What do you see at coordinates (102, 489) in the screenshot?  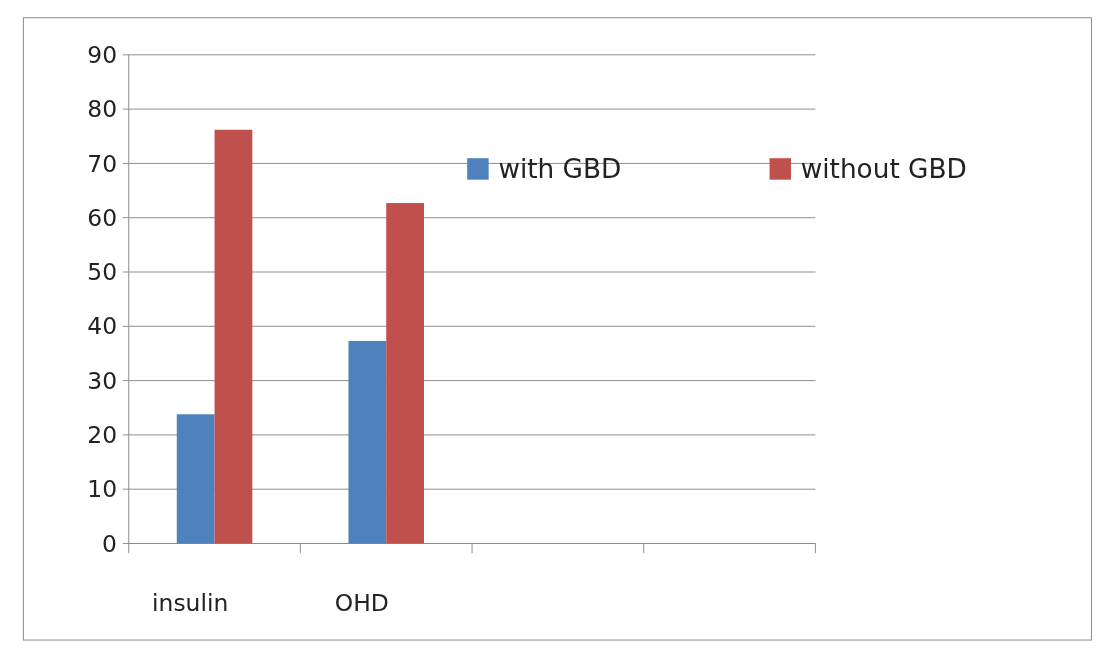 I see `y-tick-label: 10` at bounding box center [102, 489].